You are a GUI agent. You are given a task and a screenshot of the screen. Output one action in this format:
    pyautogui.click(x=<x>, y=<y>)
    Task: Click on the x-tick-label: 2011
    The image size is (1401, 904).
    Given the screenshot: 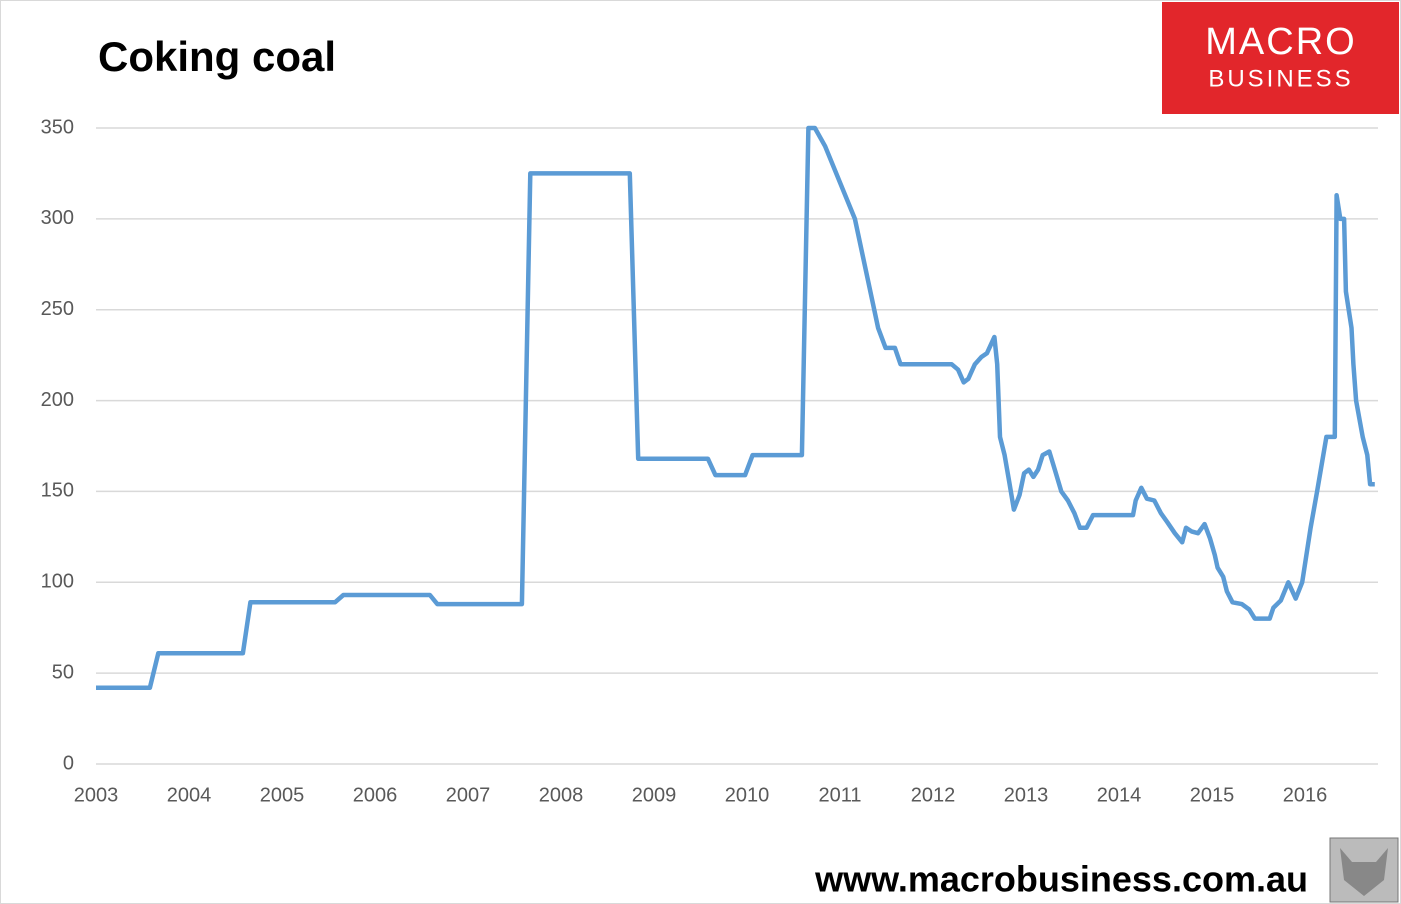 What is the action you would take?
    pyautogui.click(x=839, y=795)
    